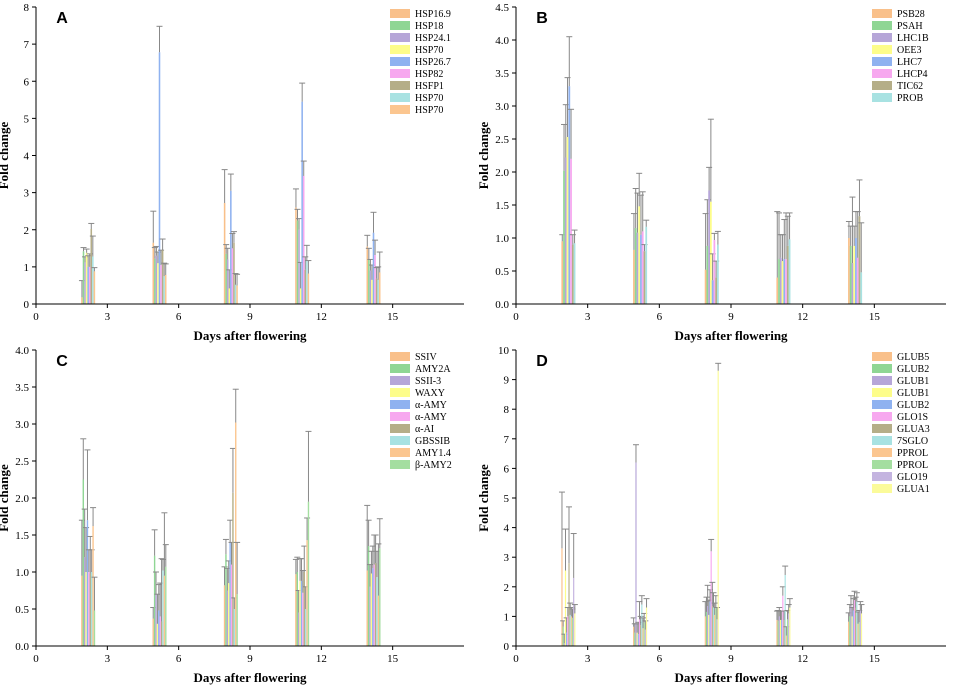  Describe the element at coordinates (303, 619) in the screenshot. I see `bar-c-s5-c3` at that location.